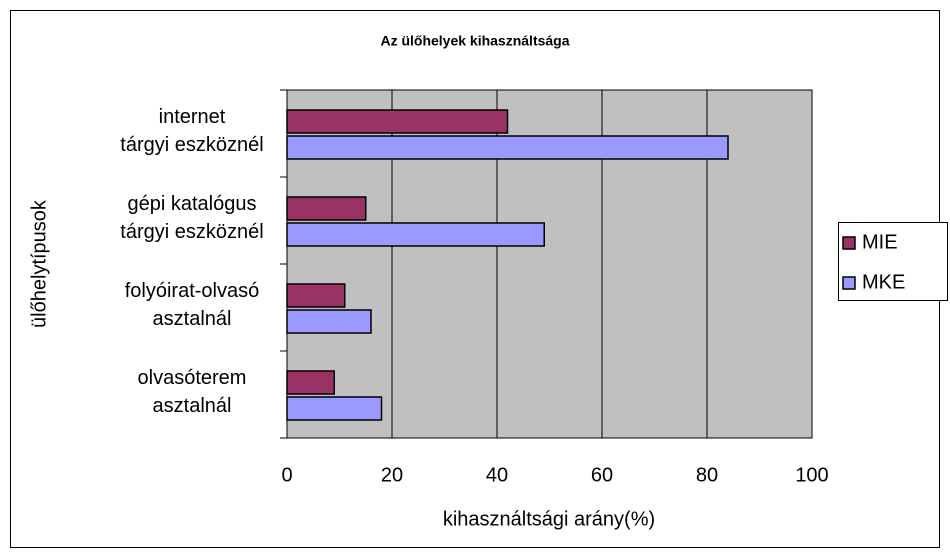 The image size is (950, 556). I want to click on y-tick-label: olvasóterem, so click(192, 378).